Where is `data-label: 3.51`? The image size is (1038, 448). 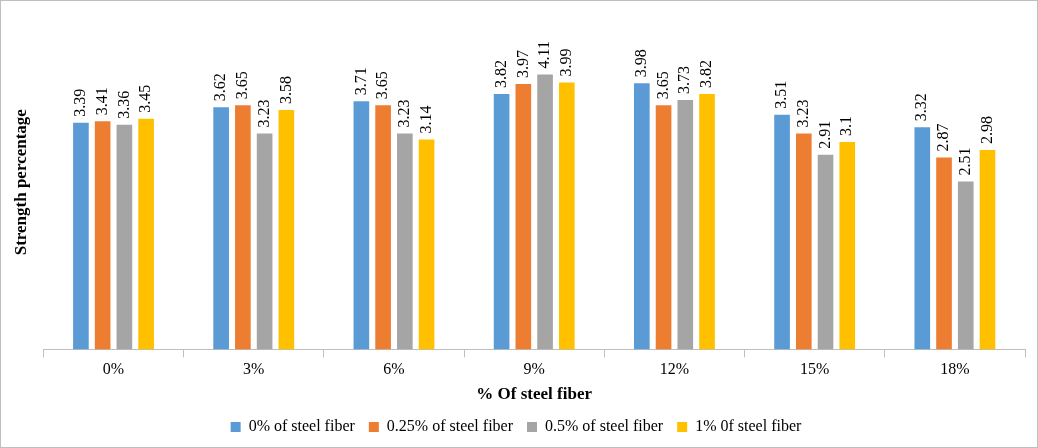
data-label: 3.51 is located at coordinates (781, 94).